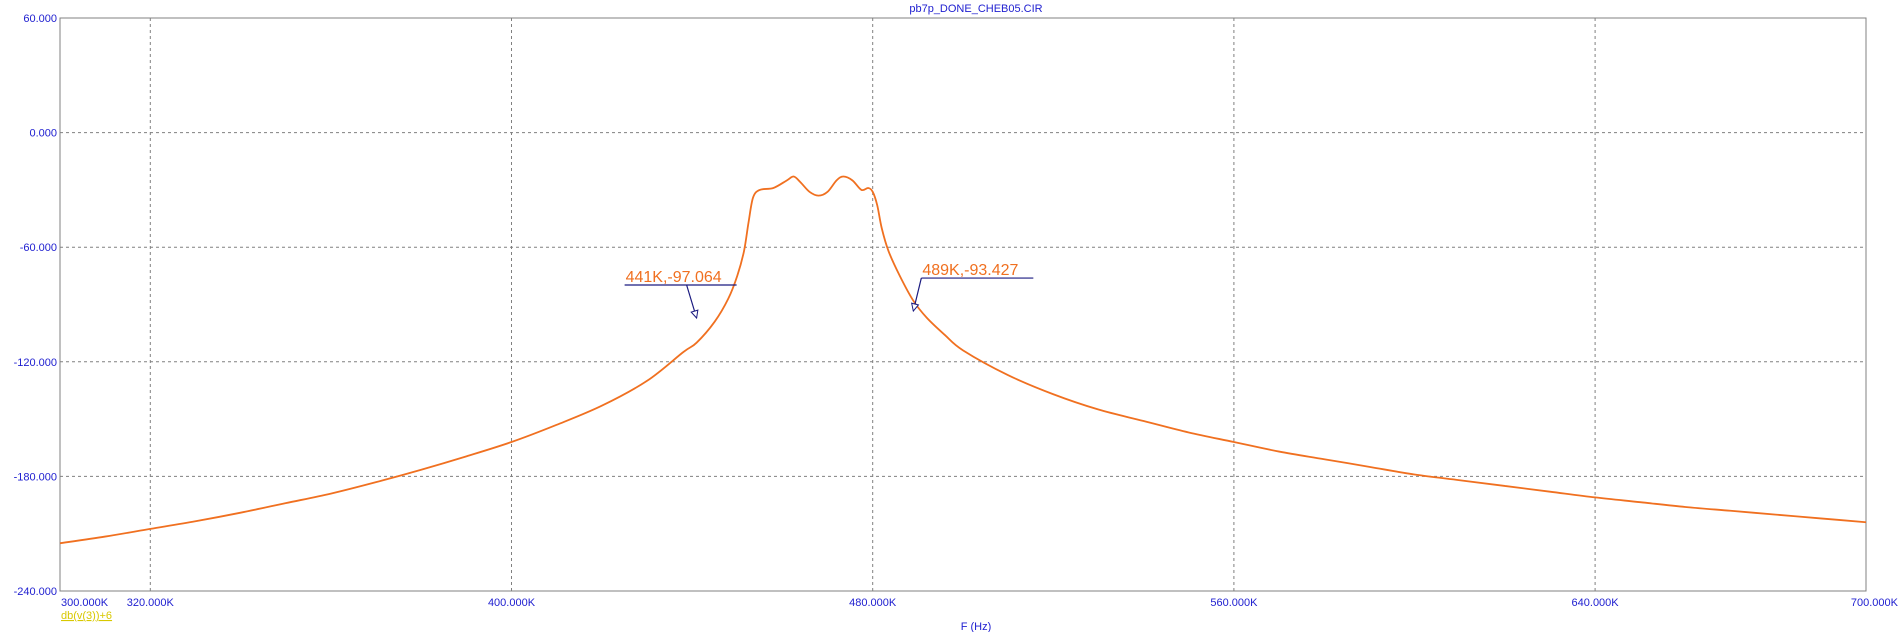 The width and height of the screenshot is (1900, 637). What do you see at coordinates (972, 287) in the screenshot?
I see `marker-annotation: 489K,-93.427` at bounding box center [972, 287].